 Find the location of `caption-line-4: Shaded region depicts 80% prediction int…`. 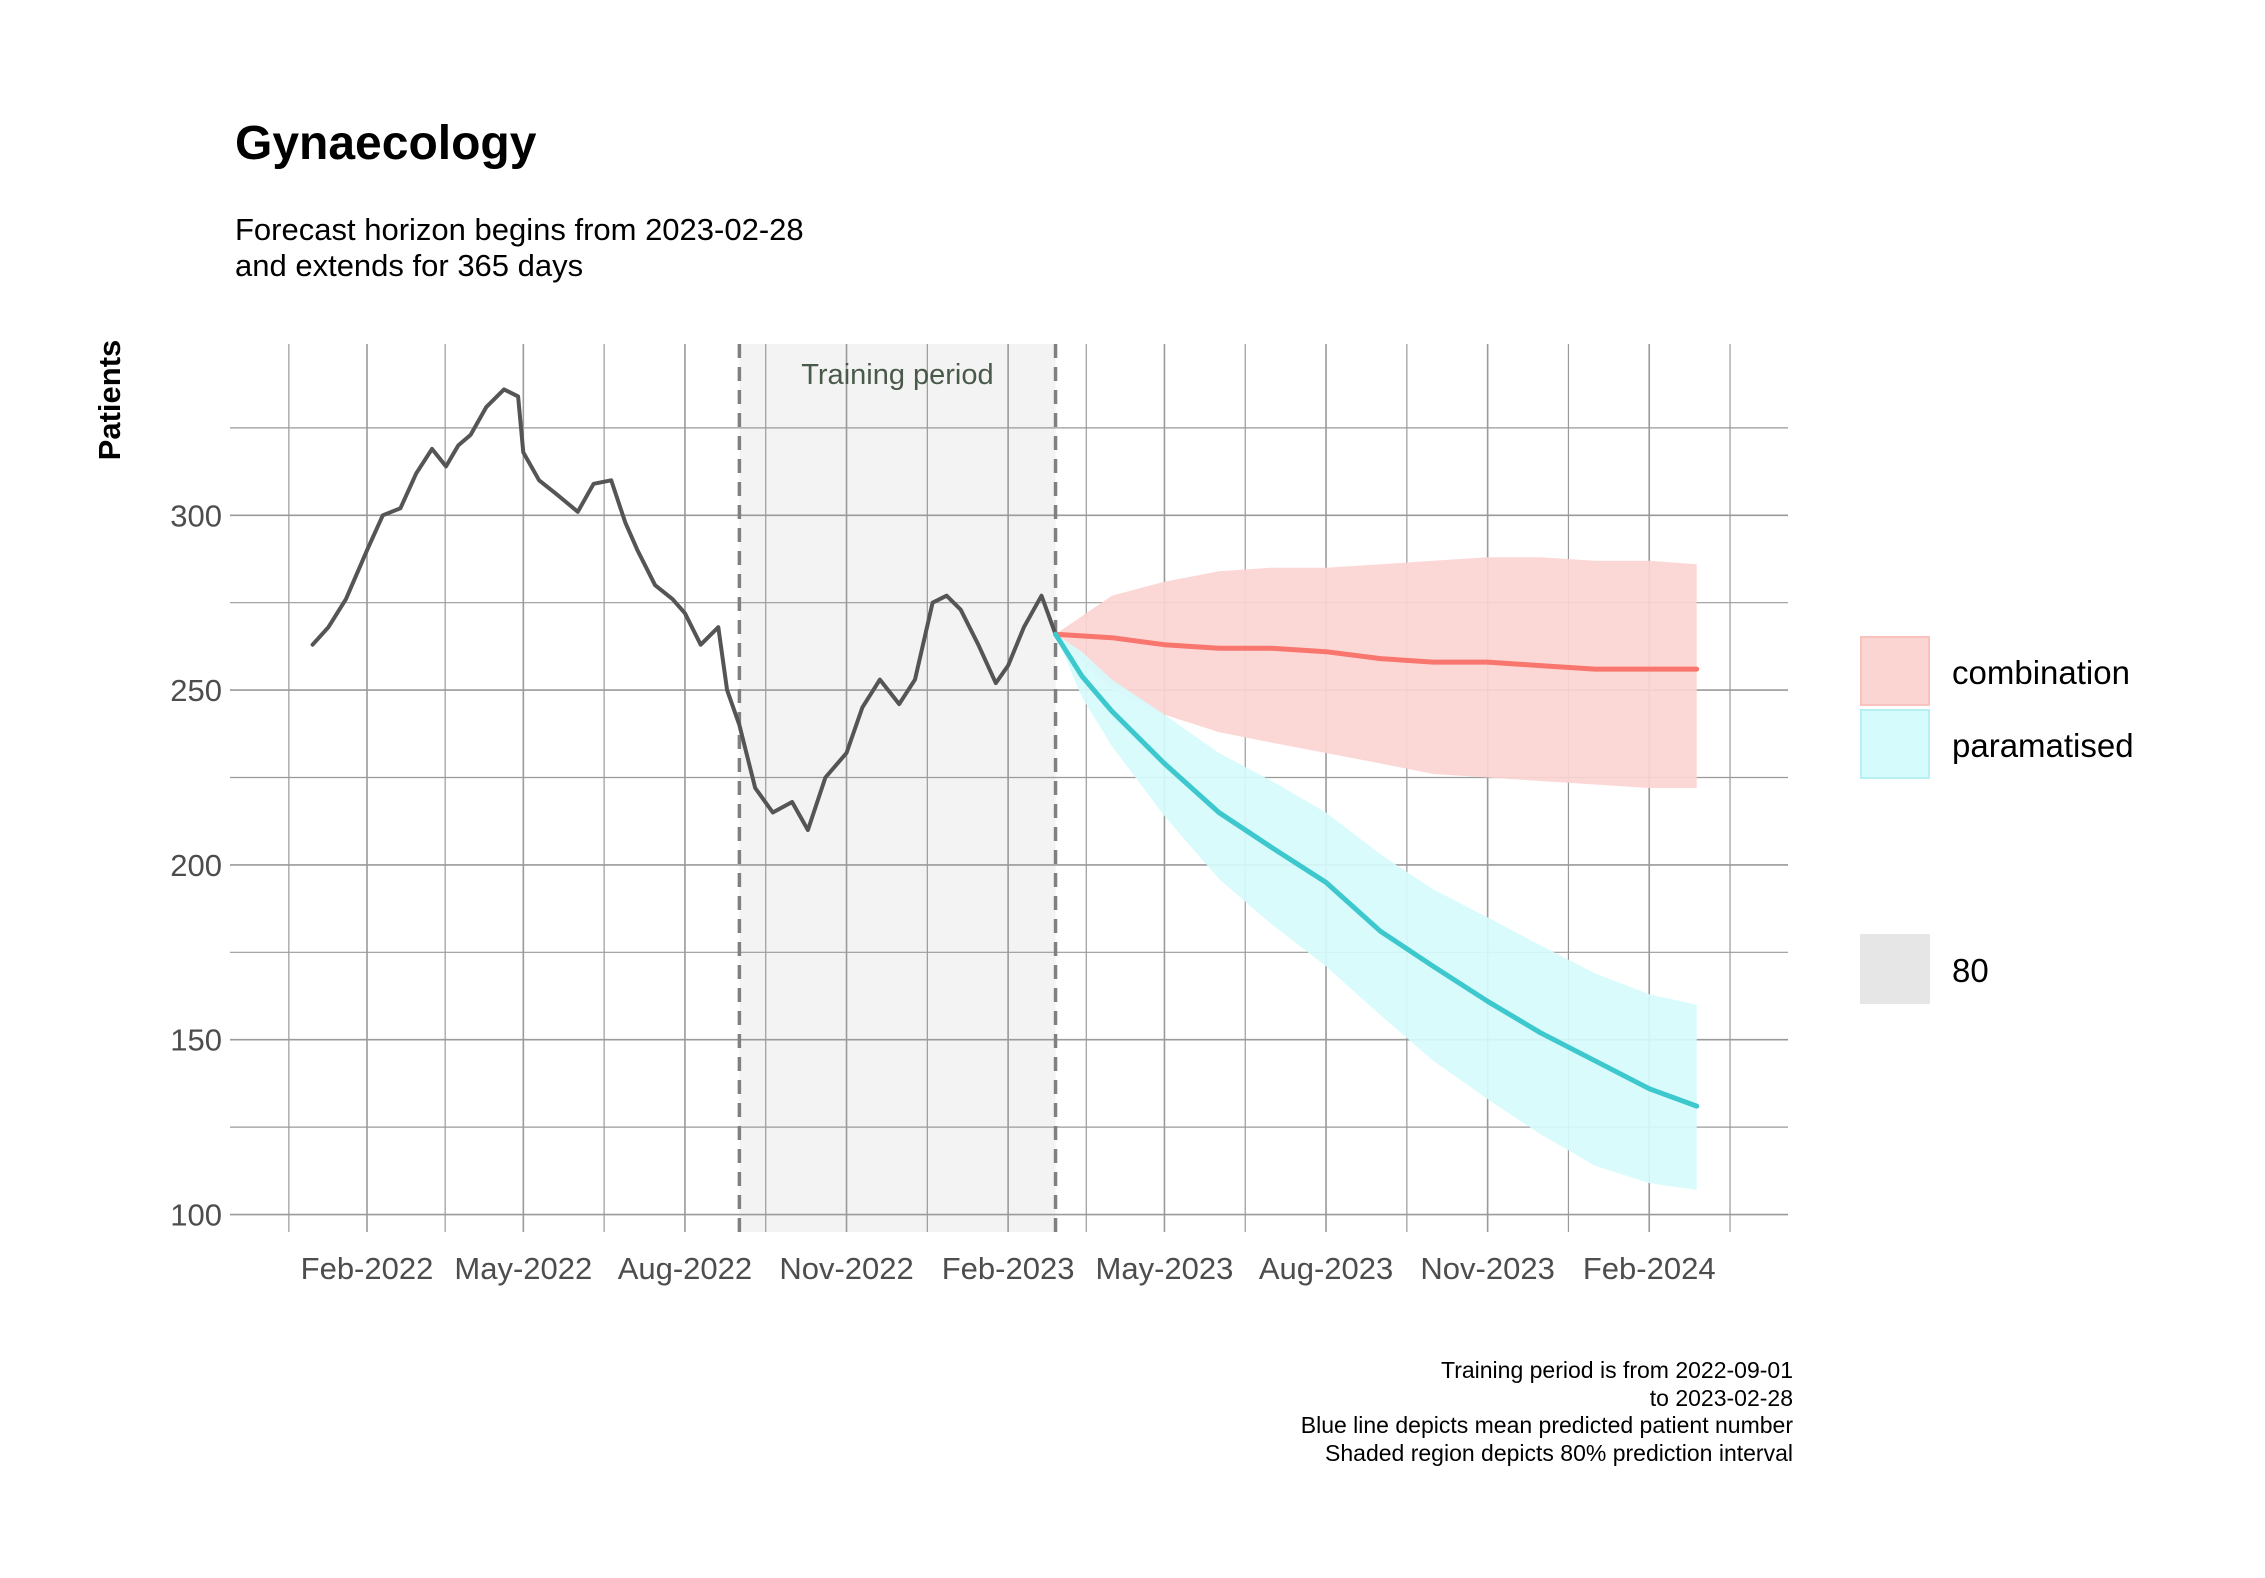

caption-line-4: Shaded region depicts 80% prediction int… is located at coordinates (1559, 1452).